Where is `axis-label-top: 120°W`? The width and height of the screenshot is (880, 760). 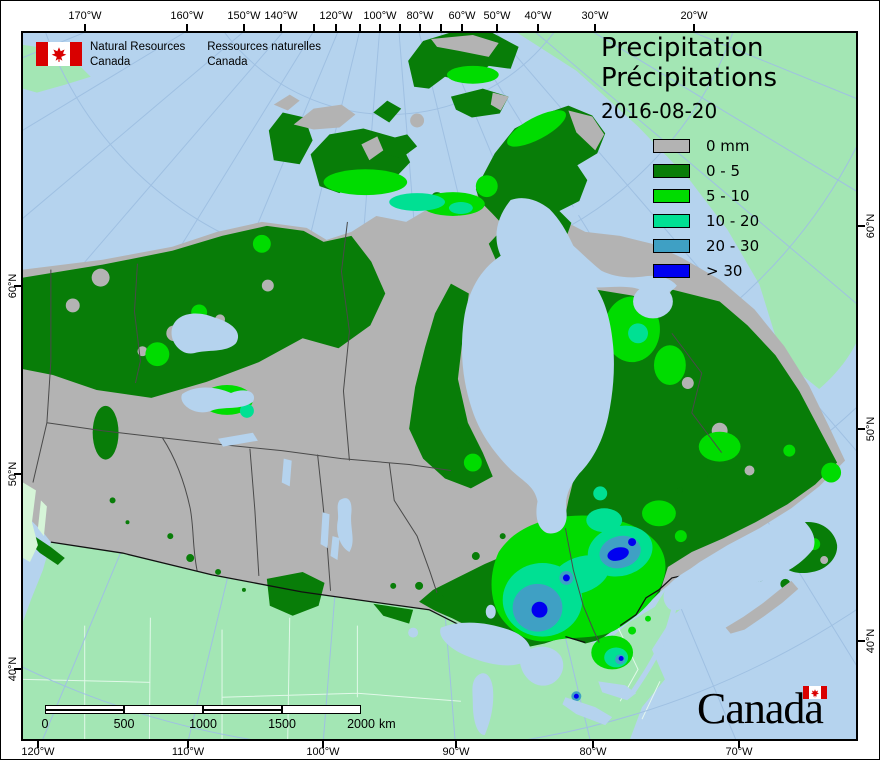
axis-label-top: 120°W is located at coordinates (336, 16).